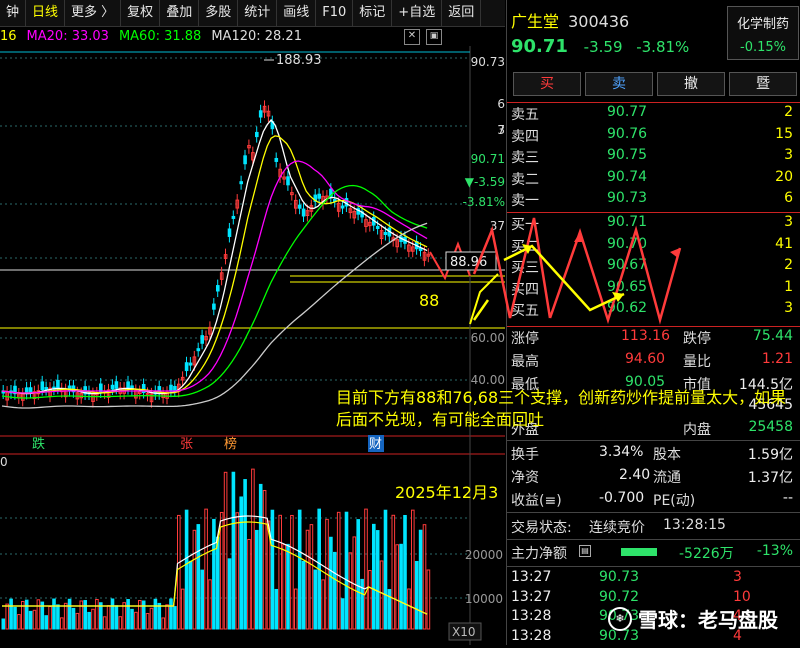 Image resolution: width=800 pixels, height=648 pixels. I want to click on bid-price: 90.70, so click(627, 243).